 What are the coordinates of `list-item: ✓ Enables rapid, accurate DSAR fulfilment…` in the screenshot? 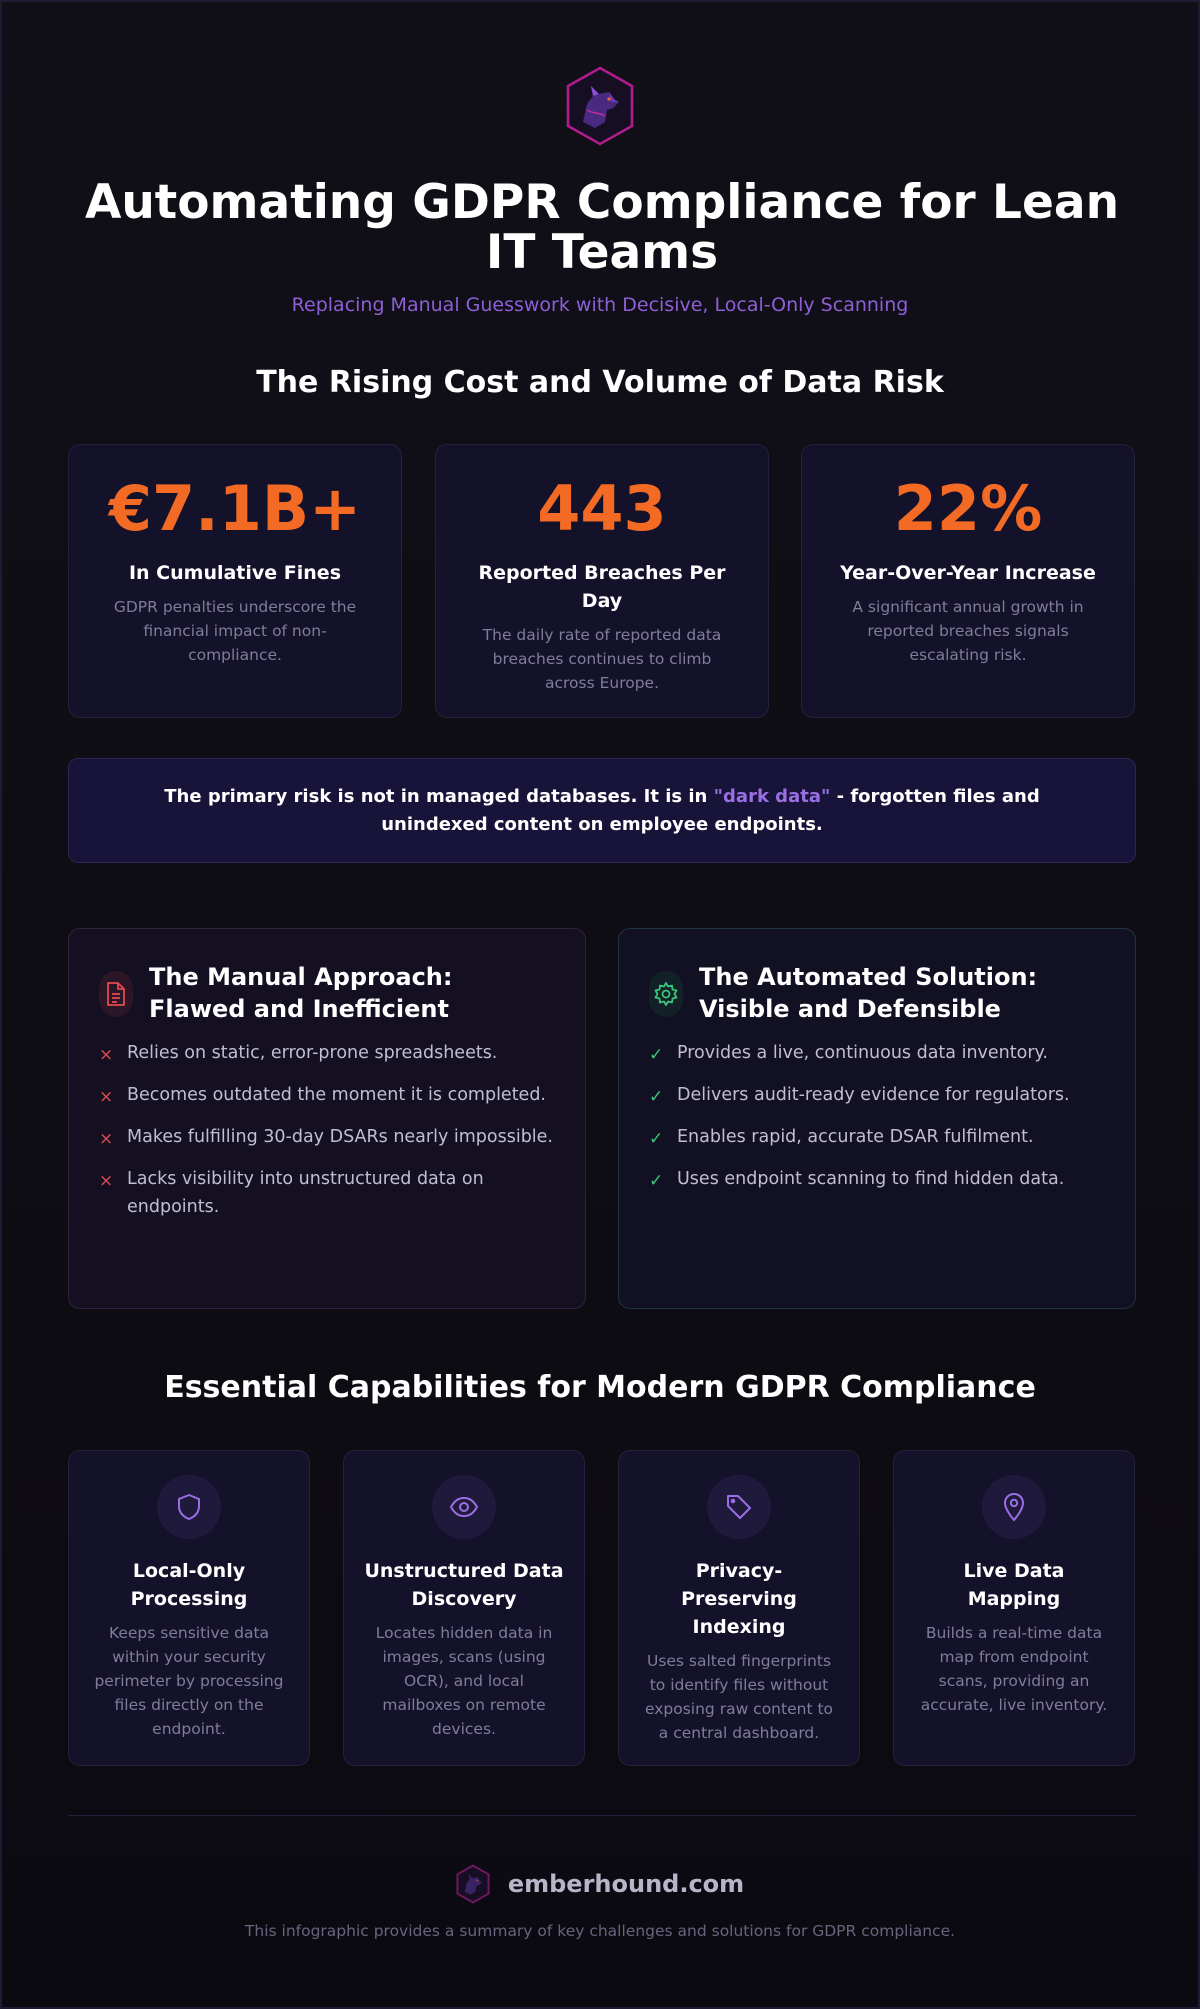 It's located at (877, 1138).